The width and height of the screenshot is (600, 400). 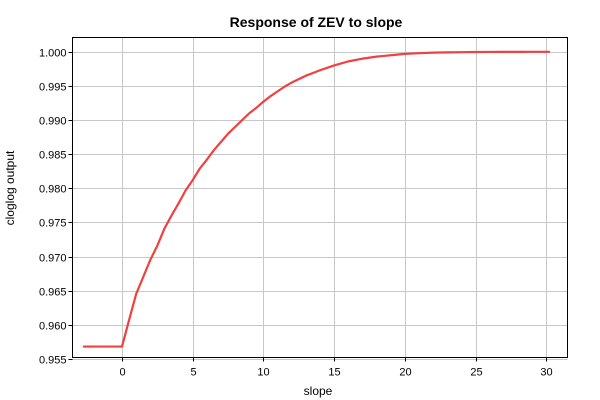 I want to click on y-tick-label: 0.990, so click(x=53, y=122).